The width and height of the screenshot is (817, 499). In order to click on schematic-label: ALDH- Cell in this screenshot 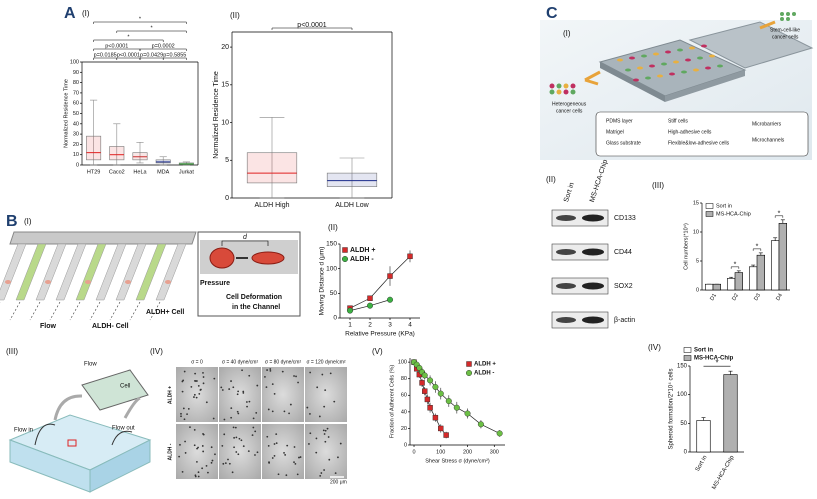, I will do `click(110, 326)`.